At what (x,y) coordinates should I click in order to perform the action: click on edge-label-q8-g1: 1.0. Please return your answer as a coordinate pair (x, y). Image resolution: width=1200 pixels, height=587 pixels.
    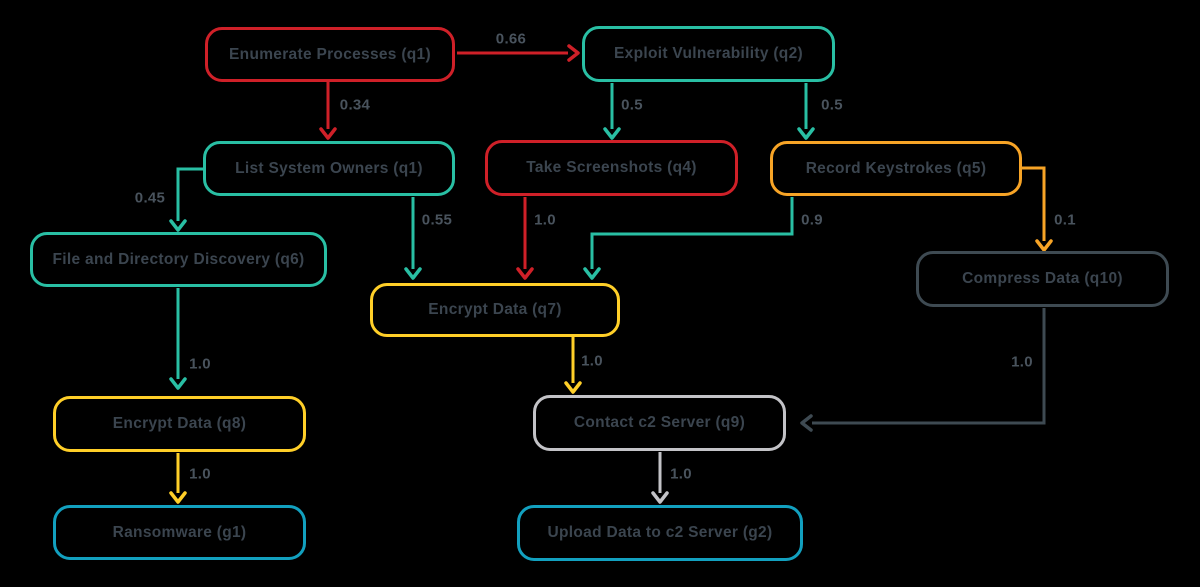
    Looking at the image, I should click on (200, 474).